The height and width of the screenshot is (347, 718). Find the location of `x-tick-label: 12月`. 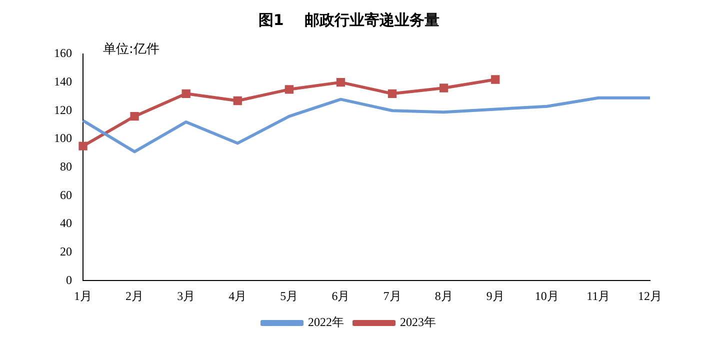

x-tick-label: 12月 is located at coordinates (650, 295).